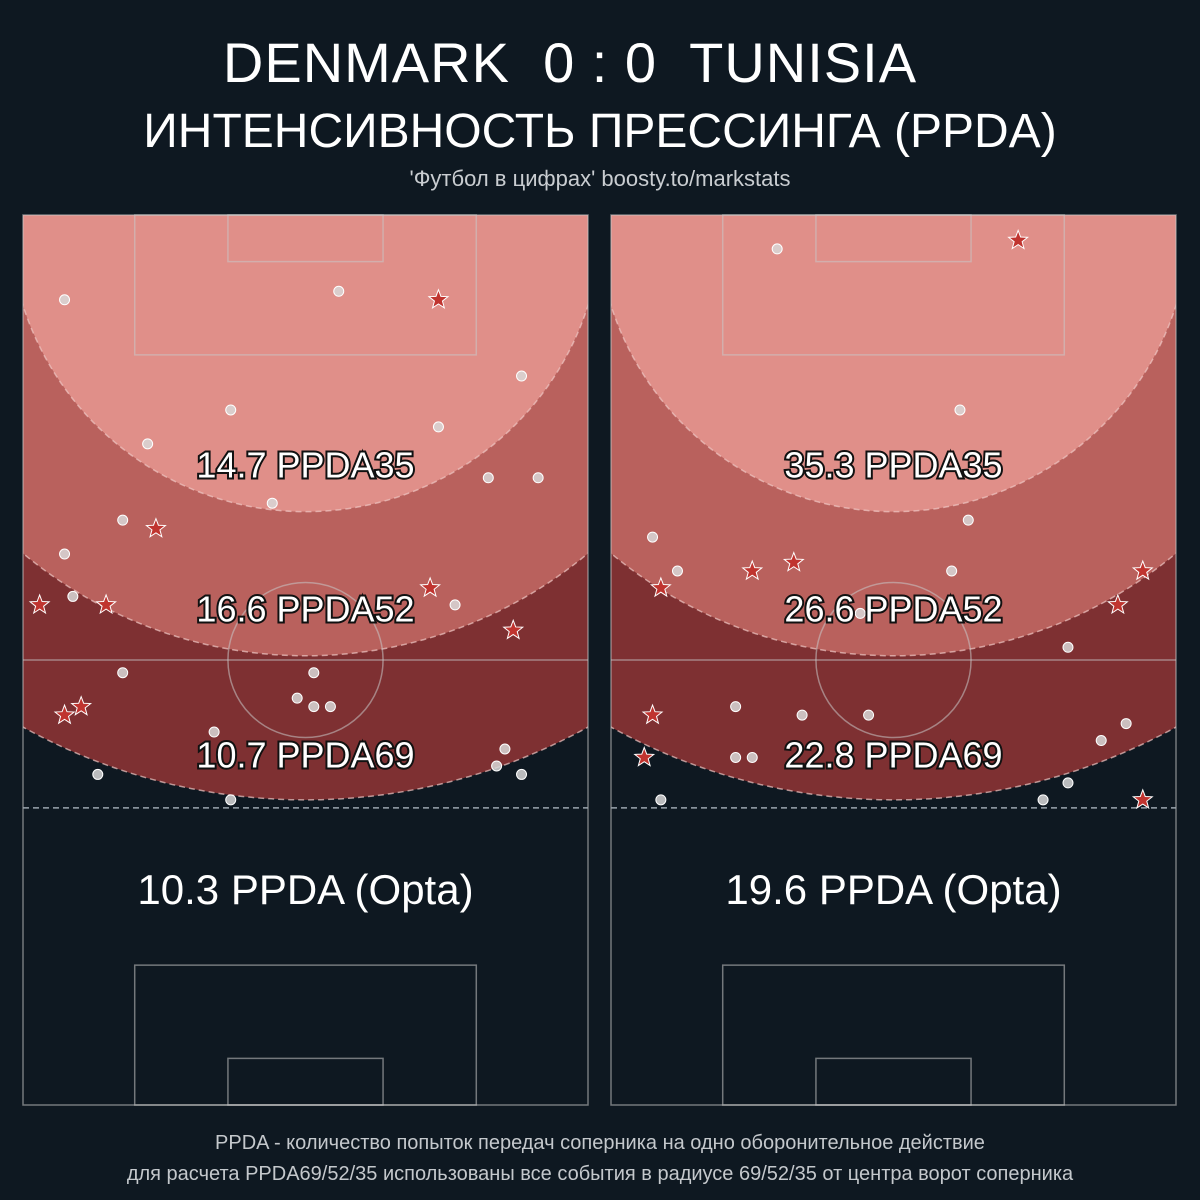  I want to click on score: 0, so click(600, 62).